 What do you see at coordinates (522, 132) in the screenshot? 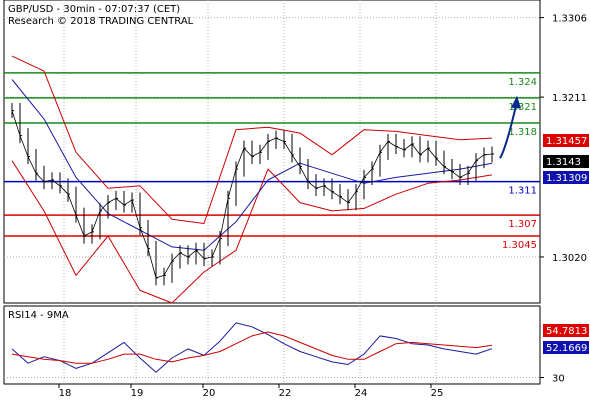
I see `level-label-resistance: 1.318` at bounding box center [522, 132].